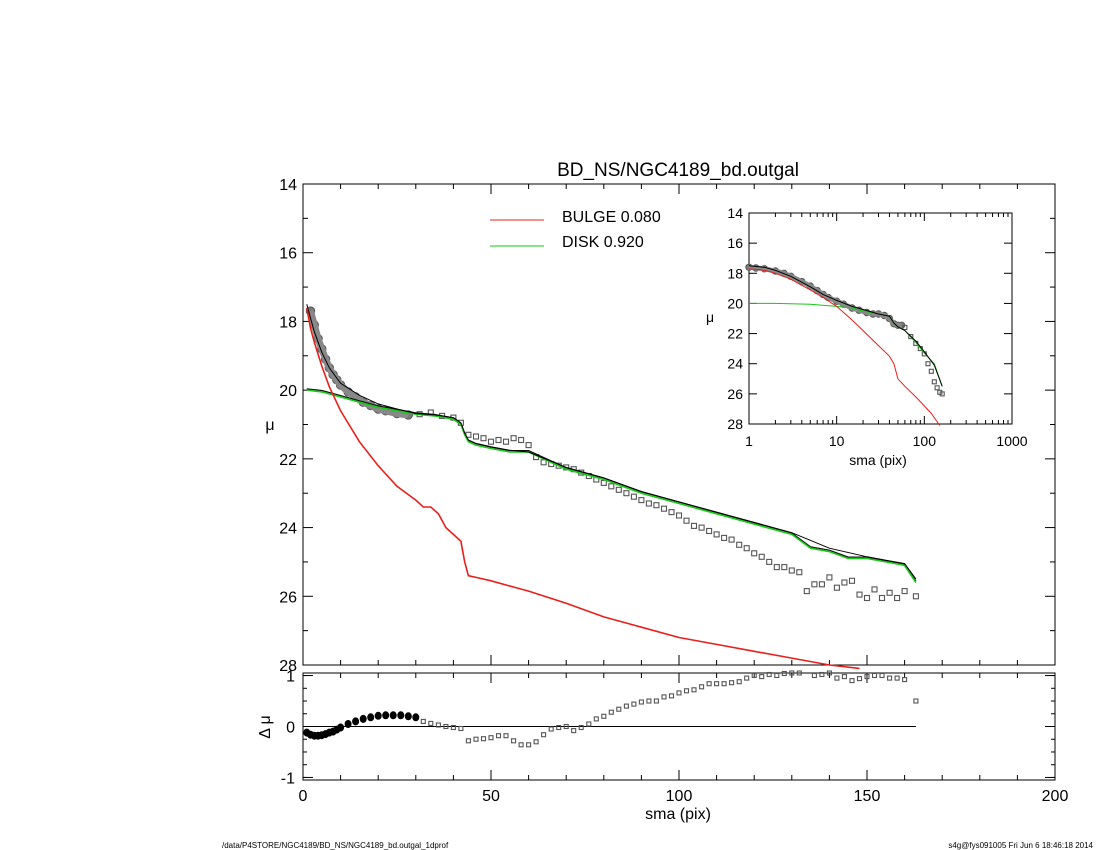  Describe the element at coordinates (288, 529) in the screenshot. I see `main-y-tick-label: 24` at that location.